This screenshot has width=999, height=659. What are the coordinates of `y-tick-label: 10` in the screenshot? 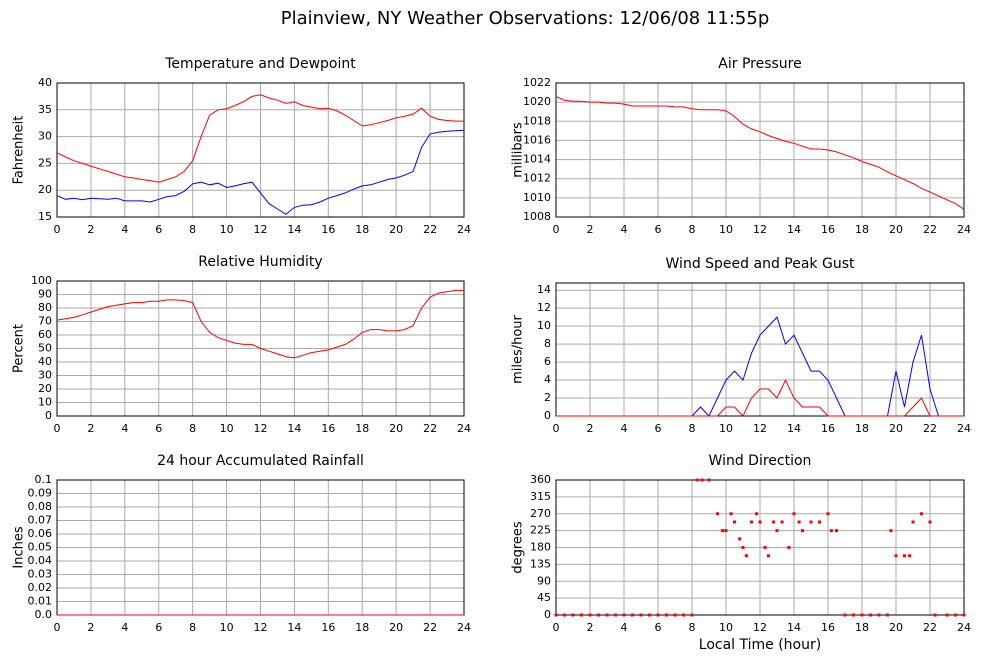 It's located at (45, 402).